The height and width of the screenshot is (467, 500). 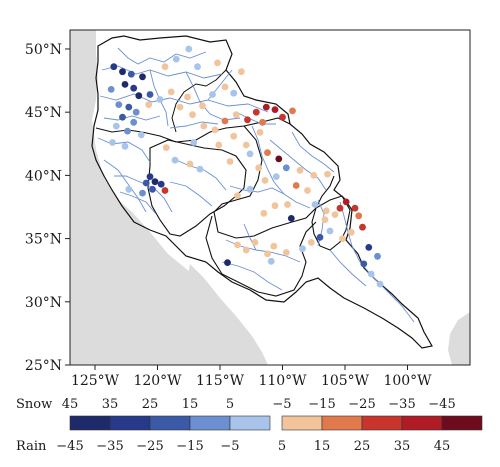 What do you see at coordinates (407, 381) in the screenshot?
I see `lon-tick-label: 100°W` at bounding box center [407, 381].